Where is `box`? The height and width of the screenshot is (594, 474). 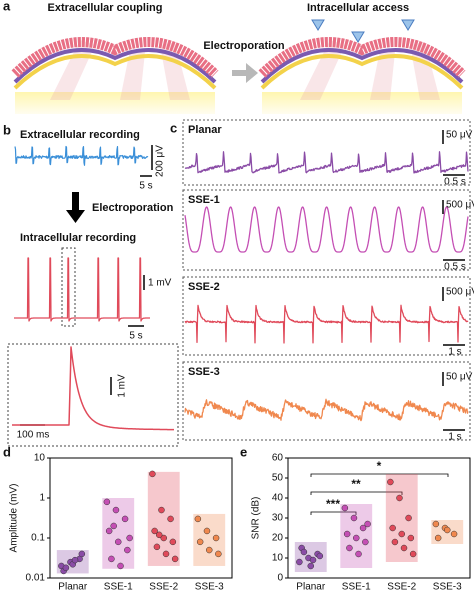
box is located at coordinates (163, 518).